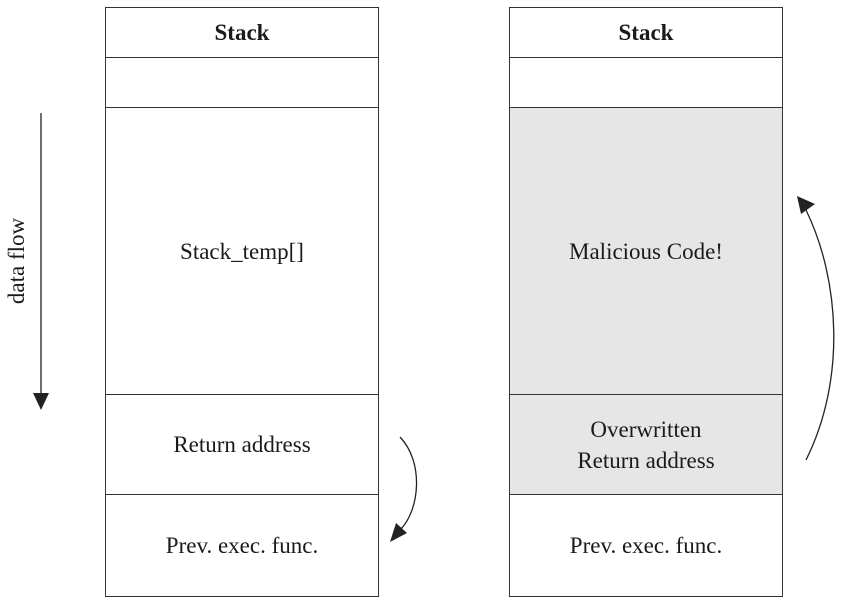  I want to click on right-stack-overwritten-cell: Overwritten Return address, so click(646, 445).